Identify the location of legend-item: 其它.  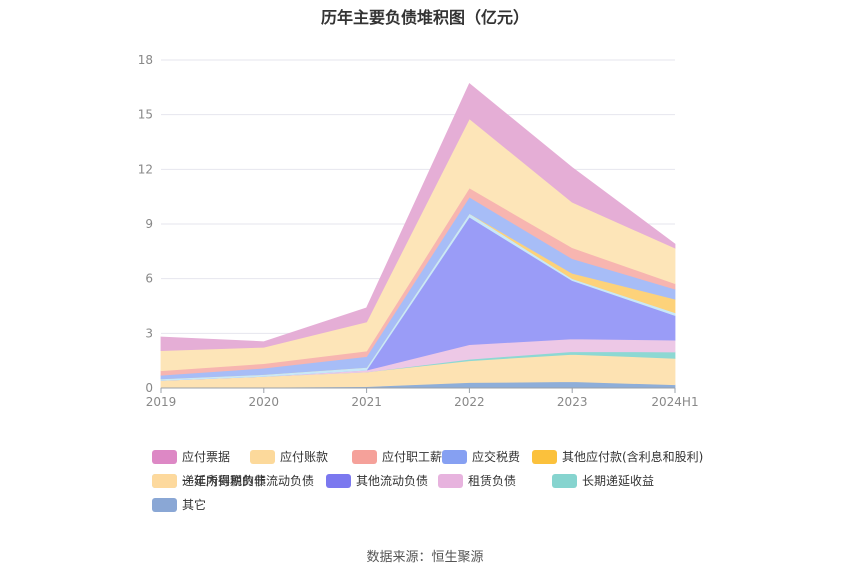
(179, 504).